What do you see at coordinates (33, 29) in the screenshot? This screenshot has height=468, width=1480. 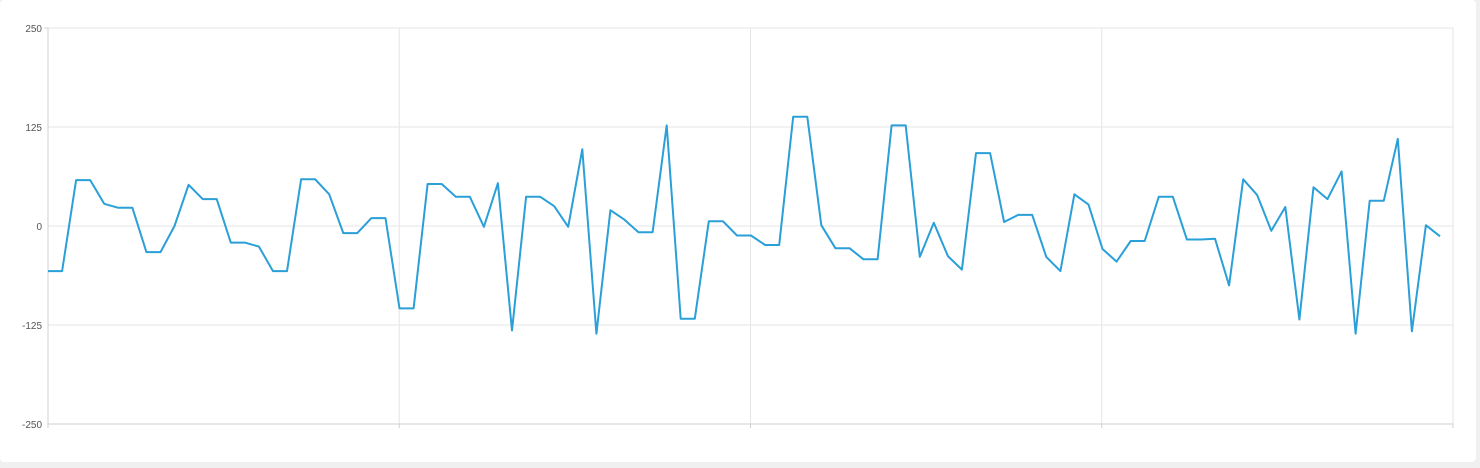 I see `y-tick-label: 250` at bounding box center [33, 29].